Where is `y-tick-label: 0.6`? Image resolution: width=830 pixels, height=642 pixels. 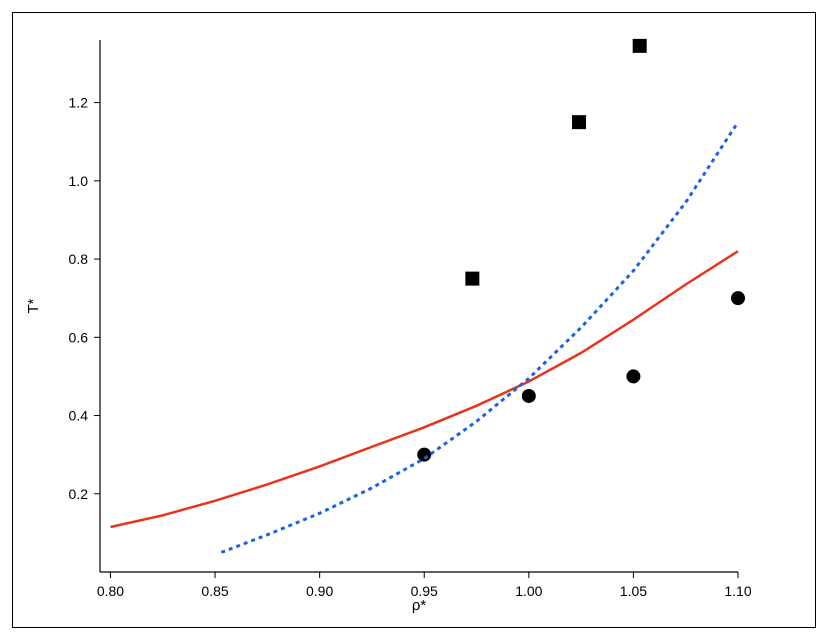
y-tick-label: 0.6 is located at coordinates (79, 337).